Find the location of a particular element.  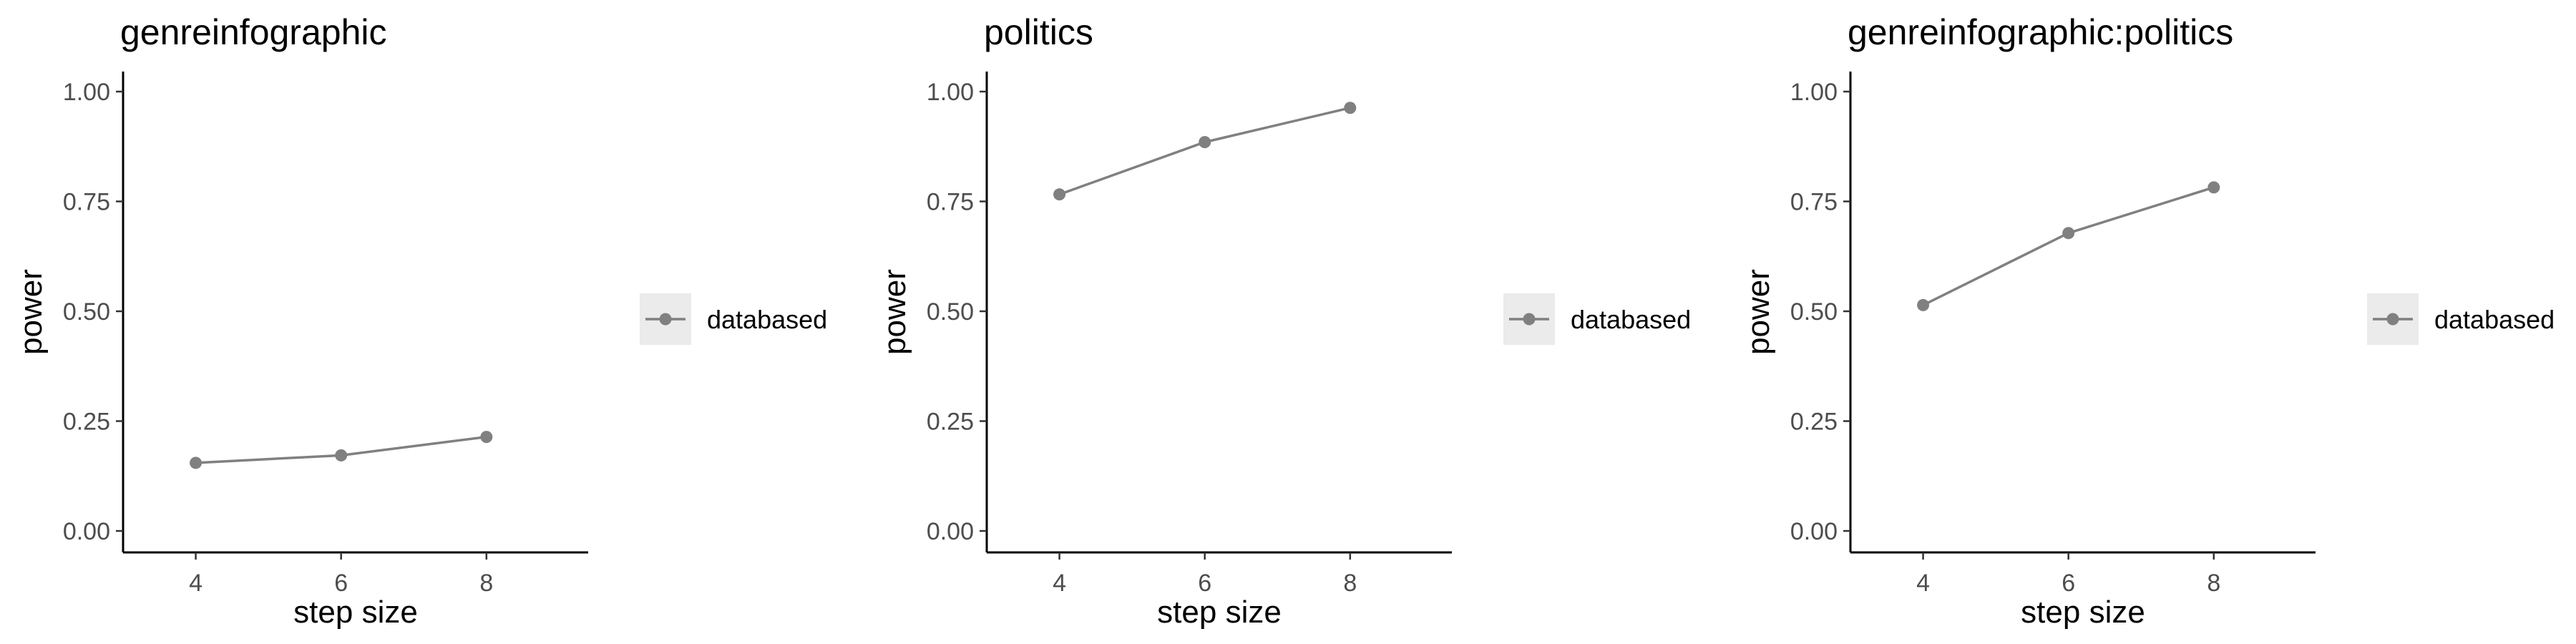

panel-title: politics is located at coordinates (1038, 32).